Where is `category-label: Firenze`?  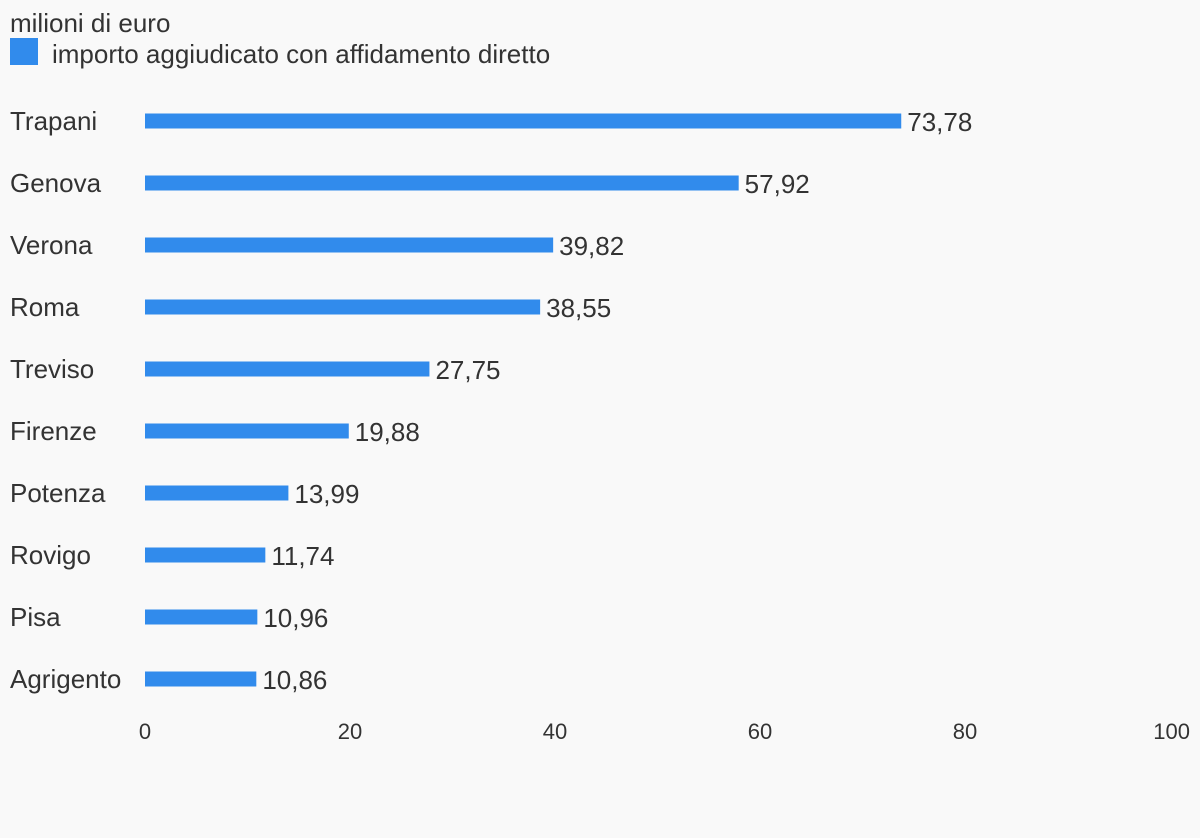
category-label: Firenze is located at coordinates (53, 431).